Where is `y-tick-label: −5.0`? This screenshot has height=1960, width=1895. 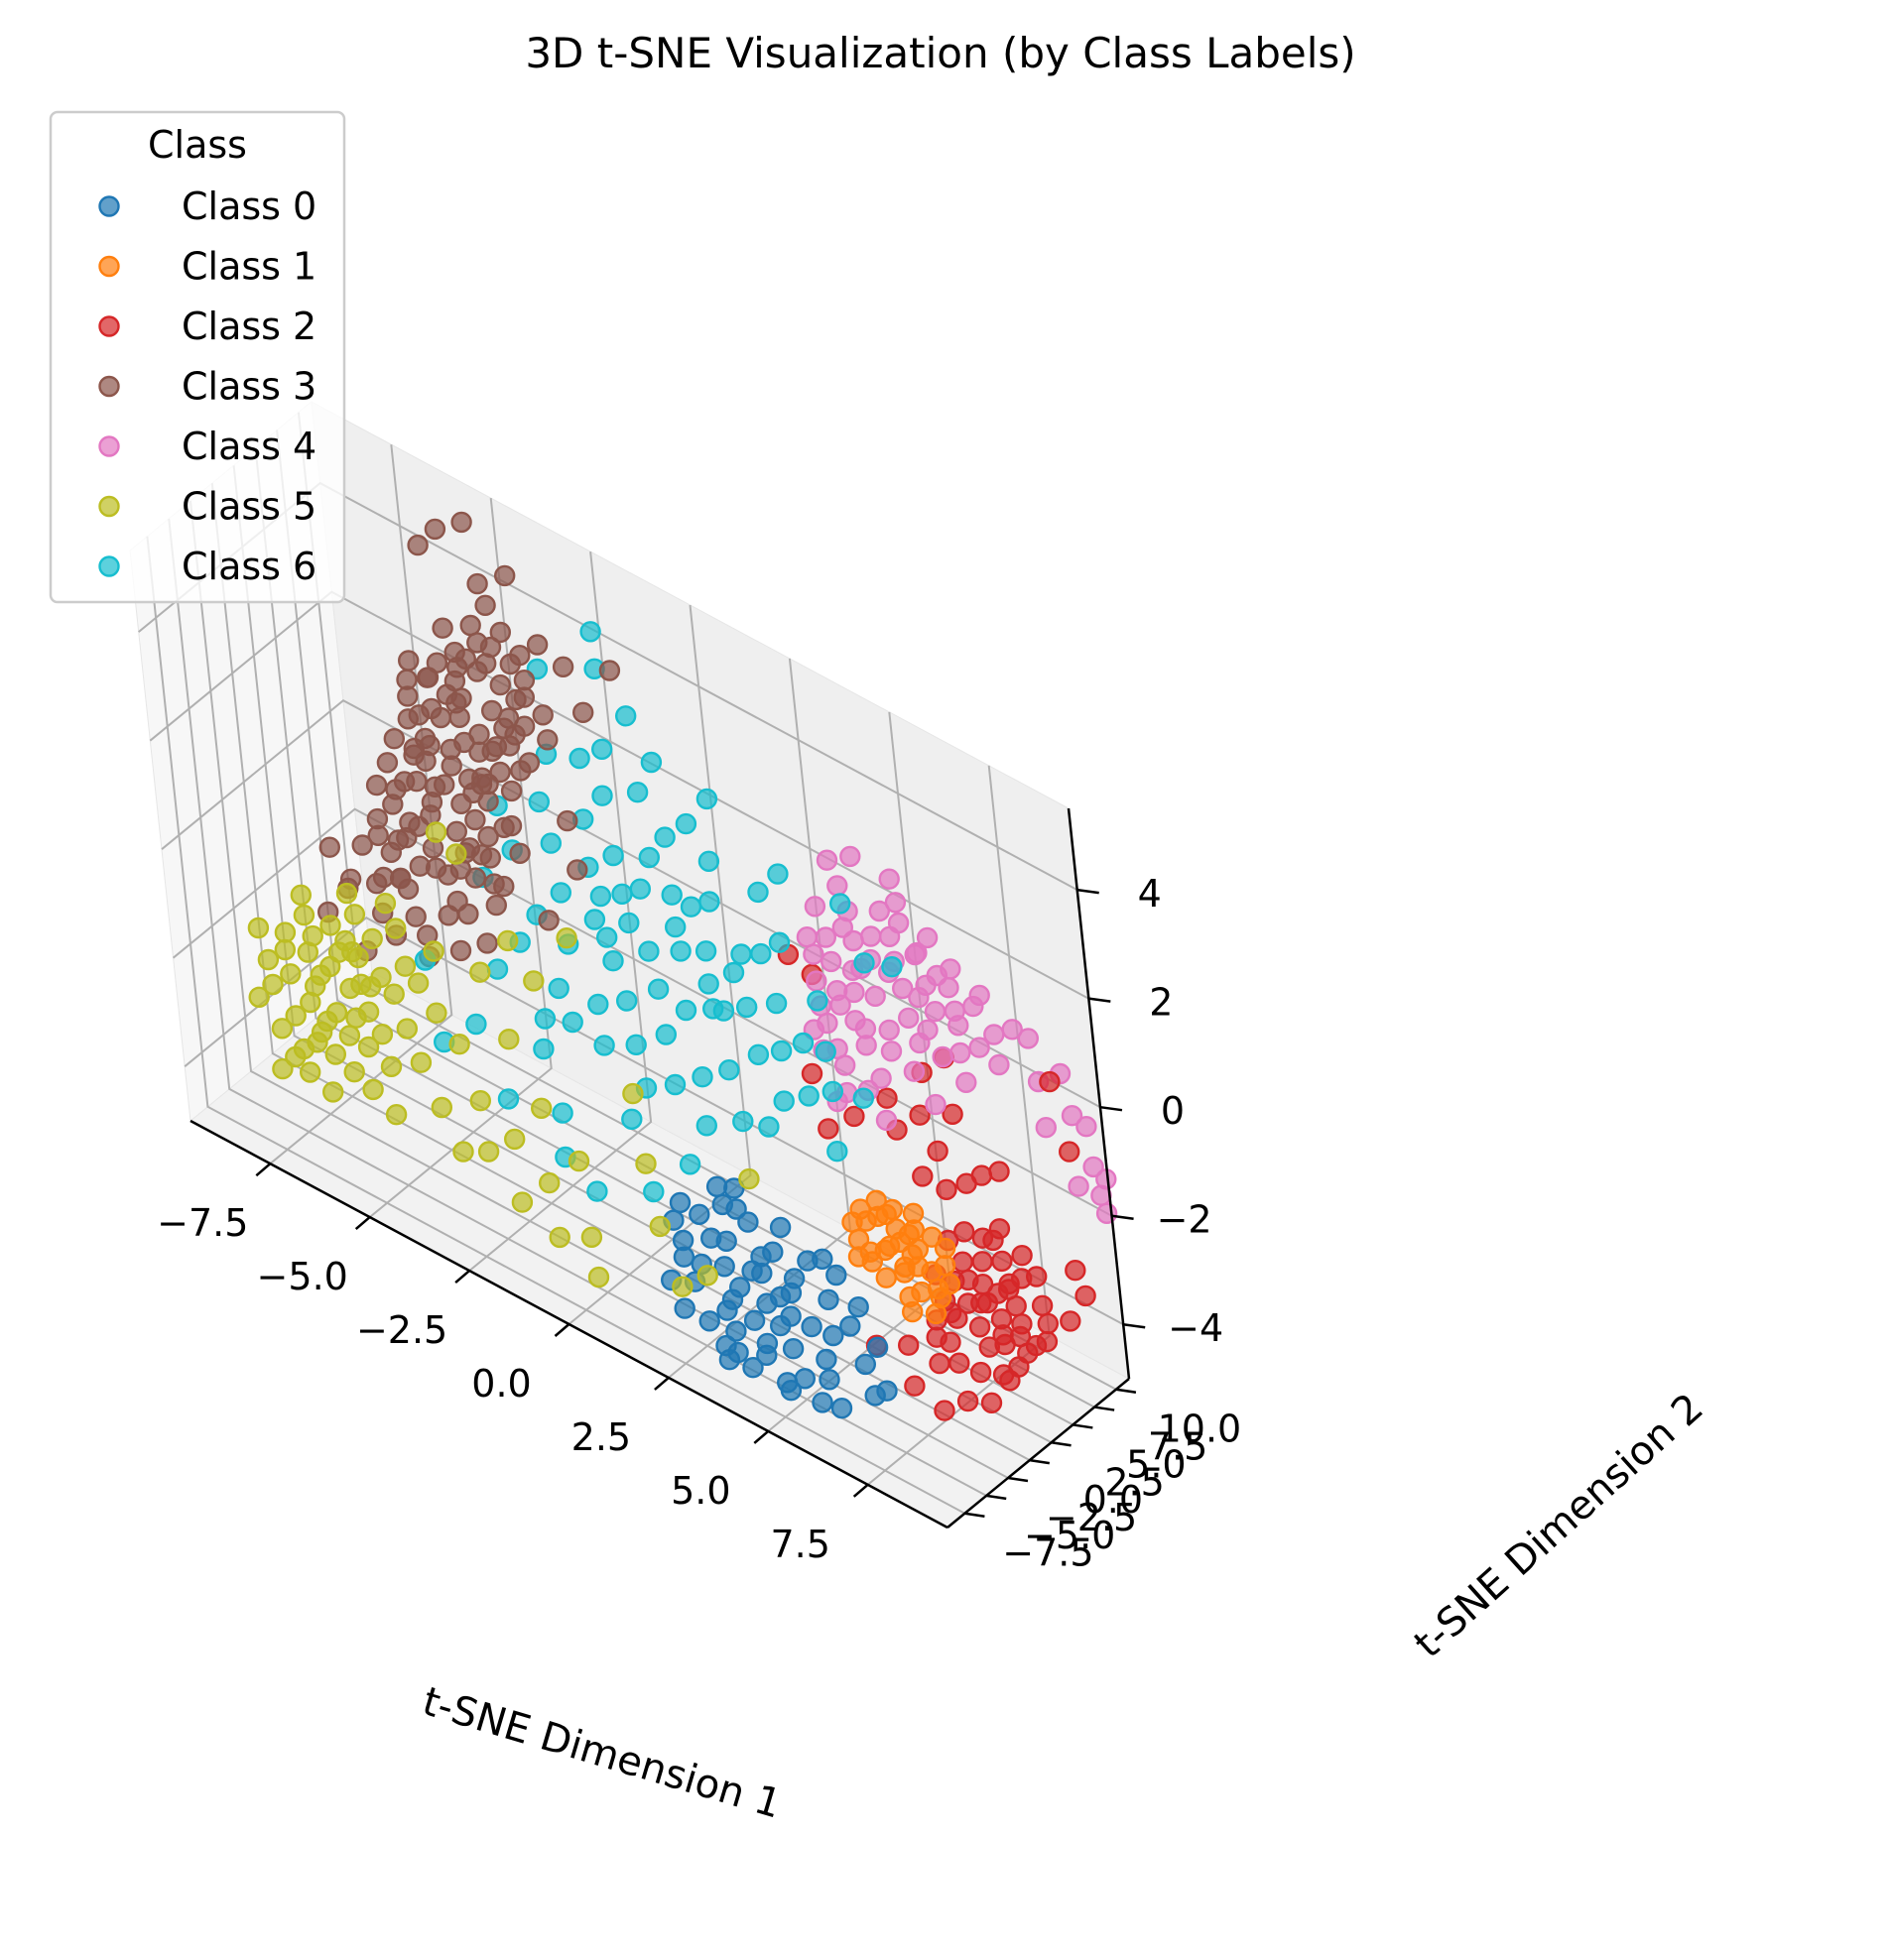
y-tick-label: −5.0 is located at coordinates (1069, 1536).